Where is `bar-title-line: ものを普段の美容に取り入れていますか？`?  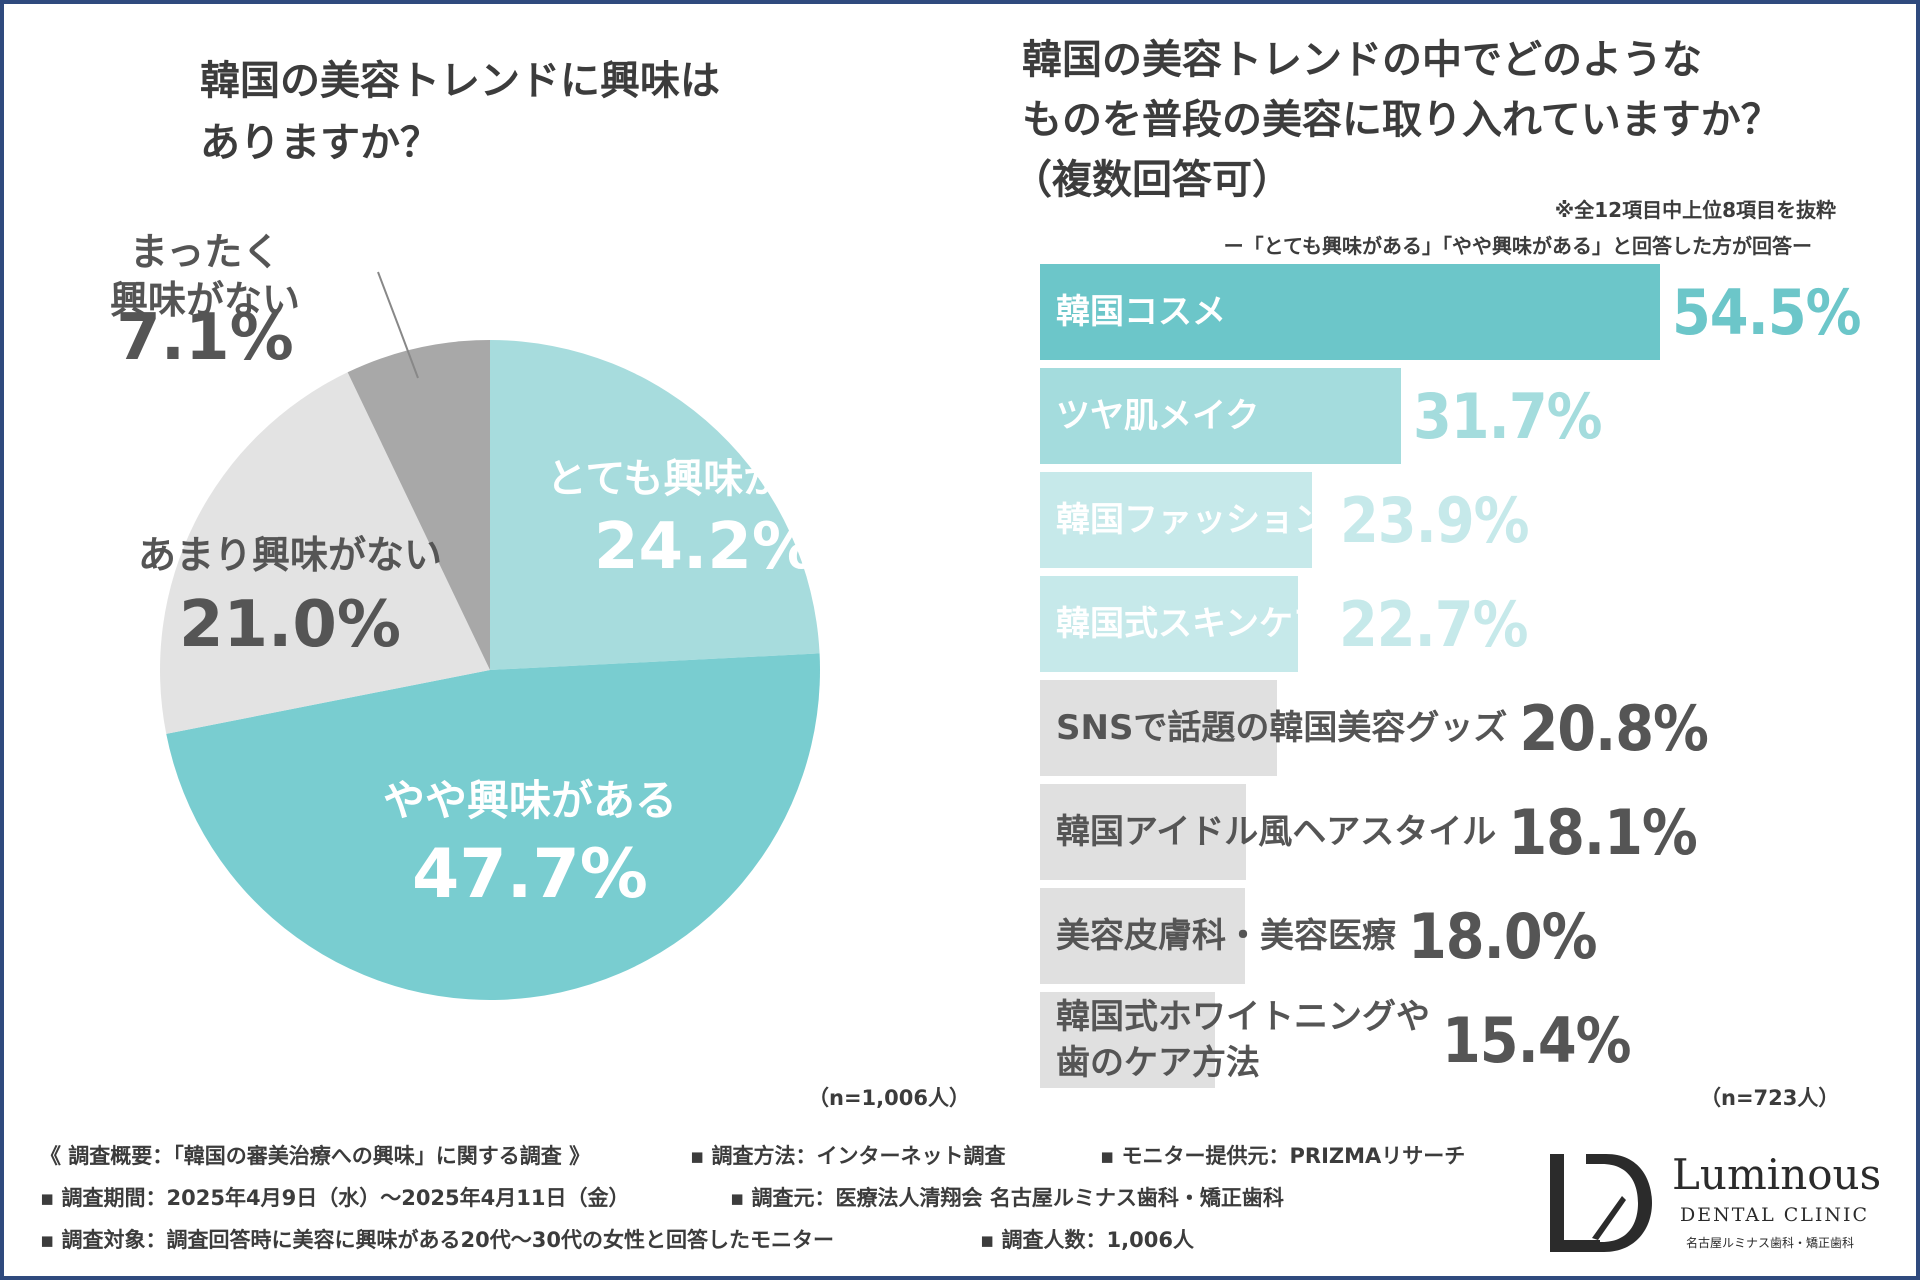
bar-title-line: ものを普段の美容に取り入れていますか？ is located at coordinates (1401, 120).